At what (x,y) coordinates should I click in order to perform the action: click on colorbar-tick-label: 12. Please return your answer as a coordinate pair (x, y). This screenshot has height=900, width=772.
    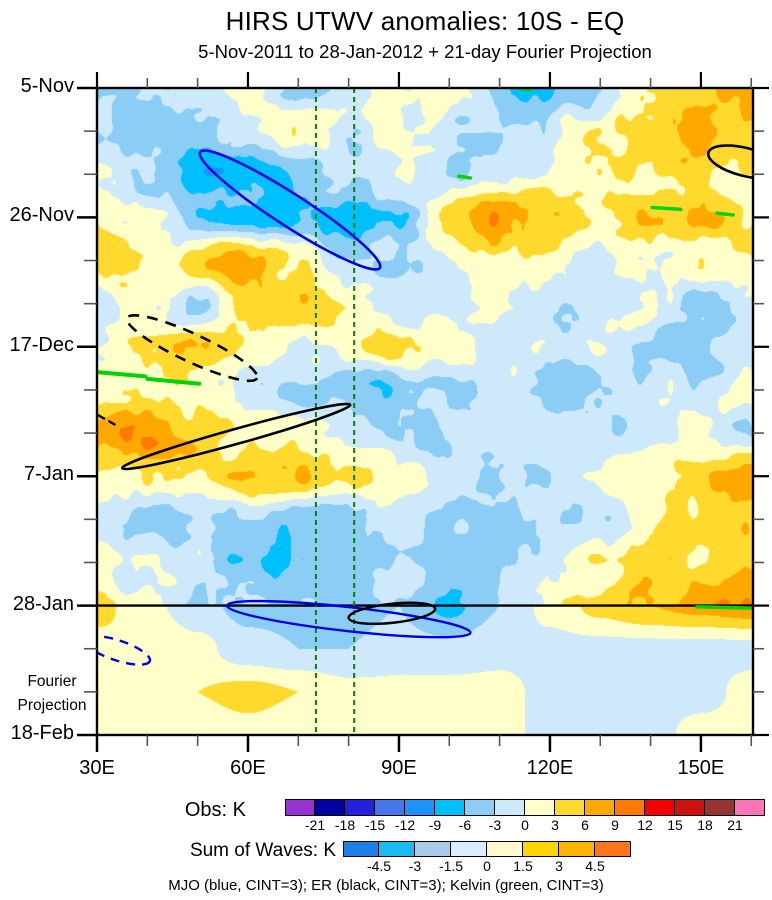
    Looking at the image, I should click on (645, 825).